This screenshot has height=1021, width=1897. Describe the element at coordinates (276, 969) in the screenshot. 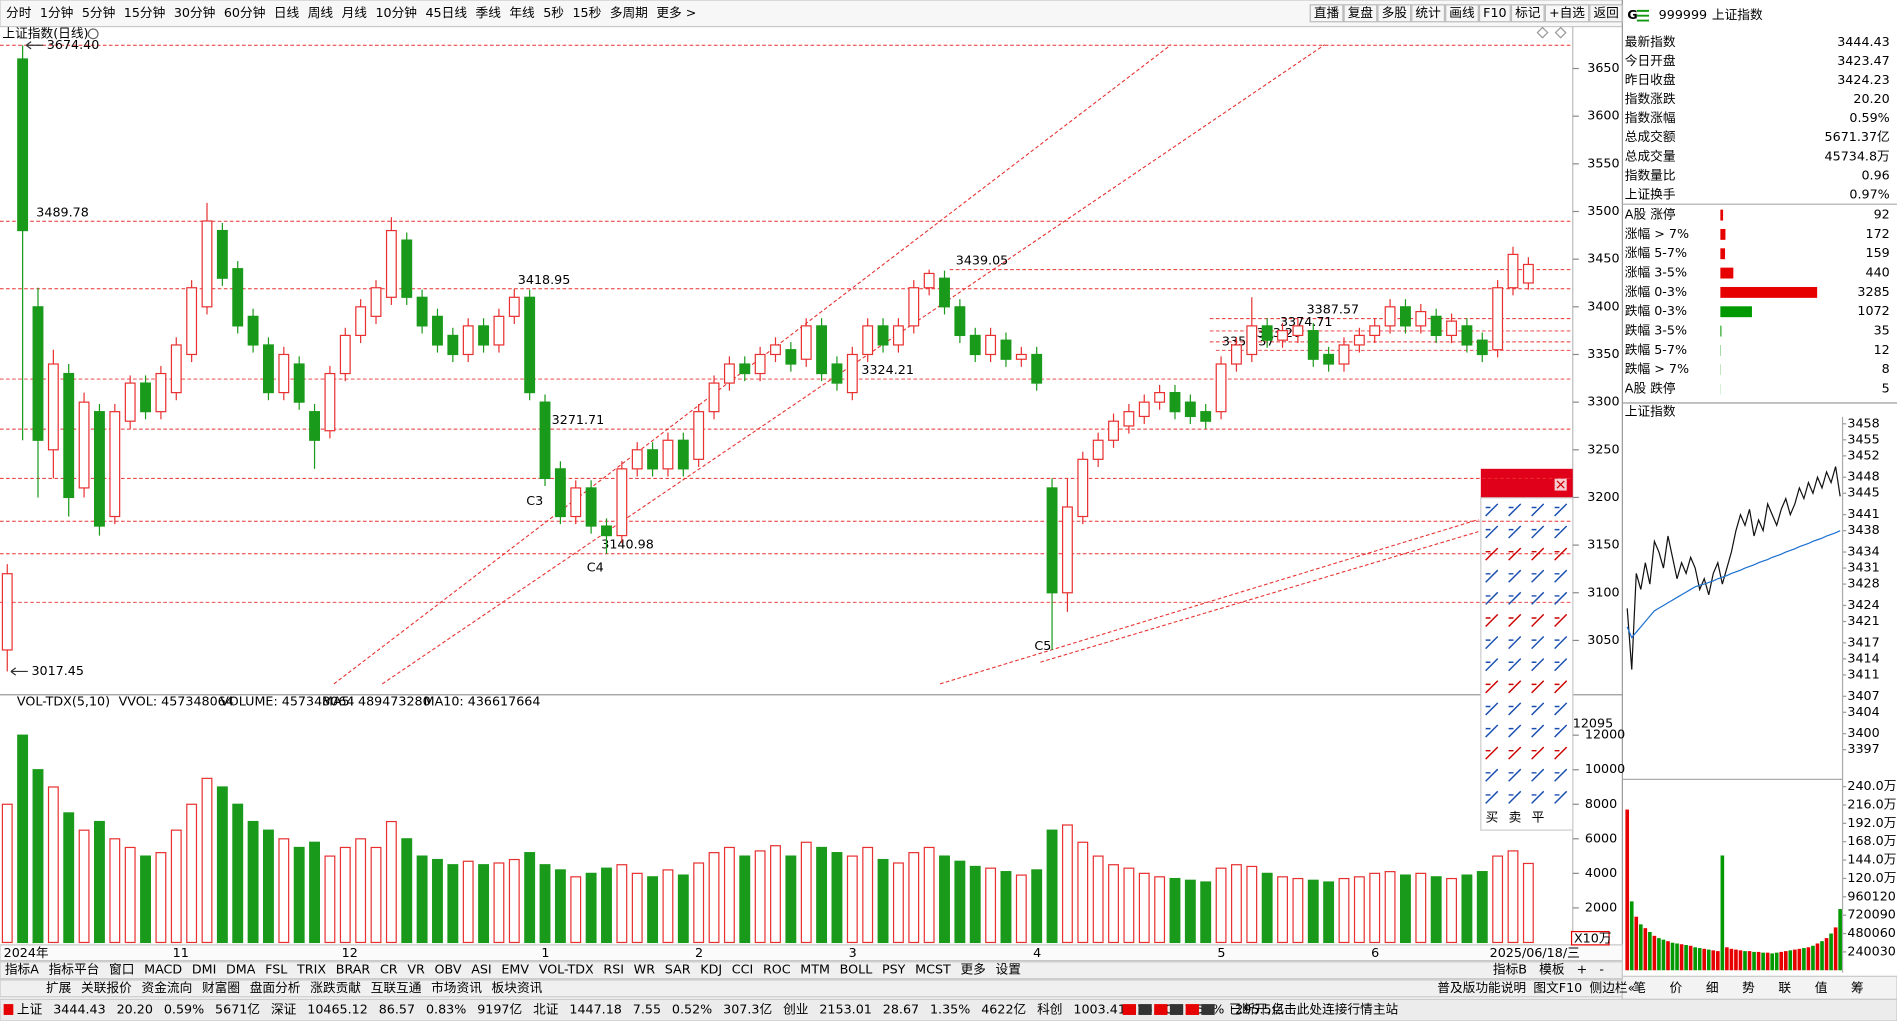

I see `indicator-tab: FSL` at that location.